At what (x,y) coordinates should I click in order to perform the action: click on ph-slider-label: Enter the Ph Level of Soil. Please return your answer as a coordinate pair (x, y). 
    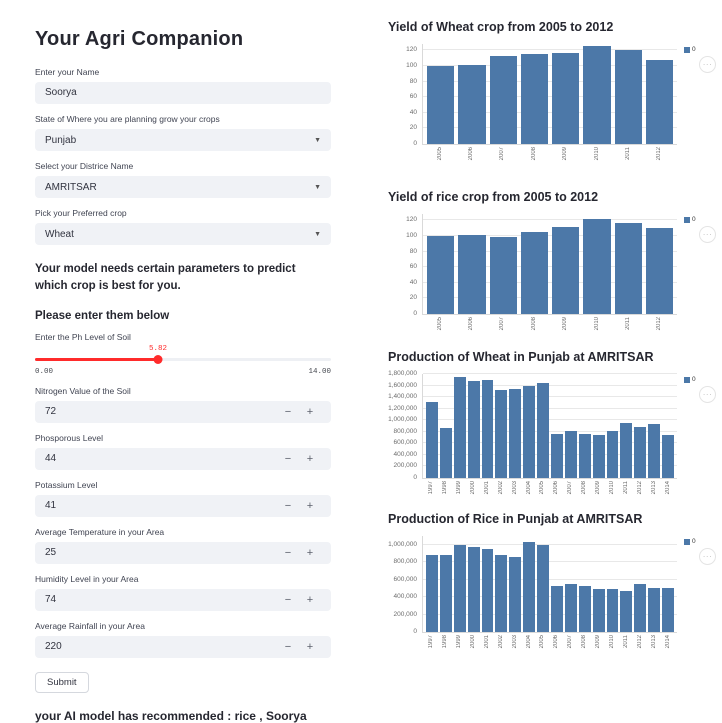
    Looking at the image, I should click on (83, 336).